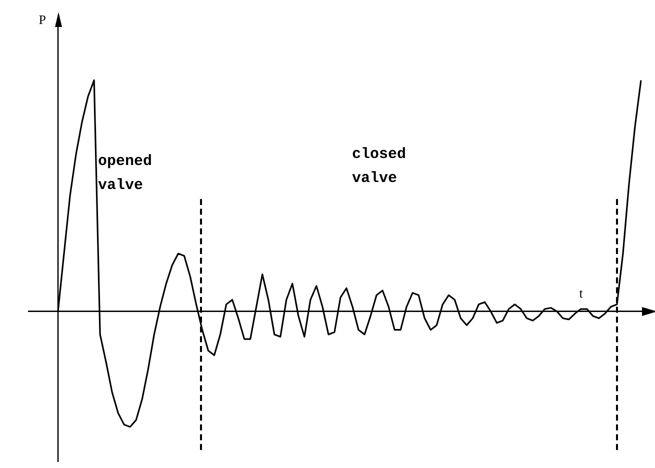 The image size is (655, 468). I want to click on y-axis-title: P, so click(42, 19).